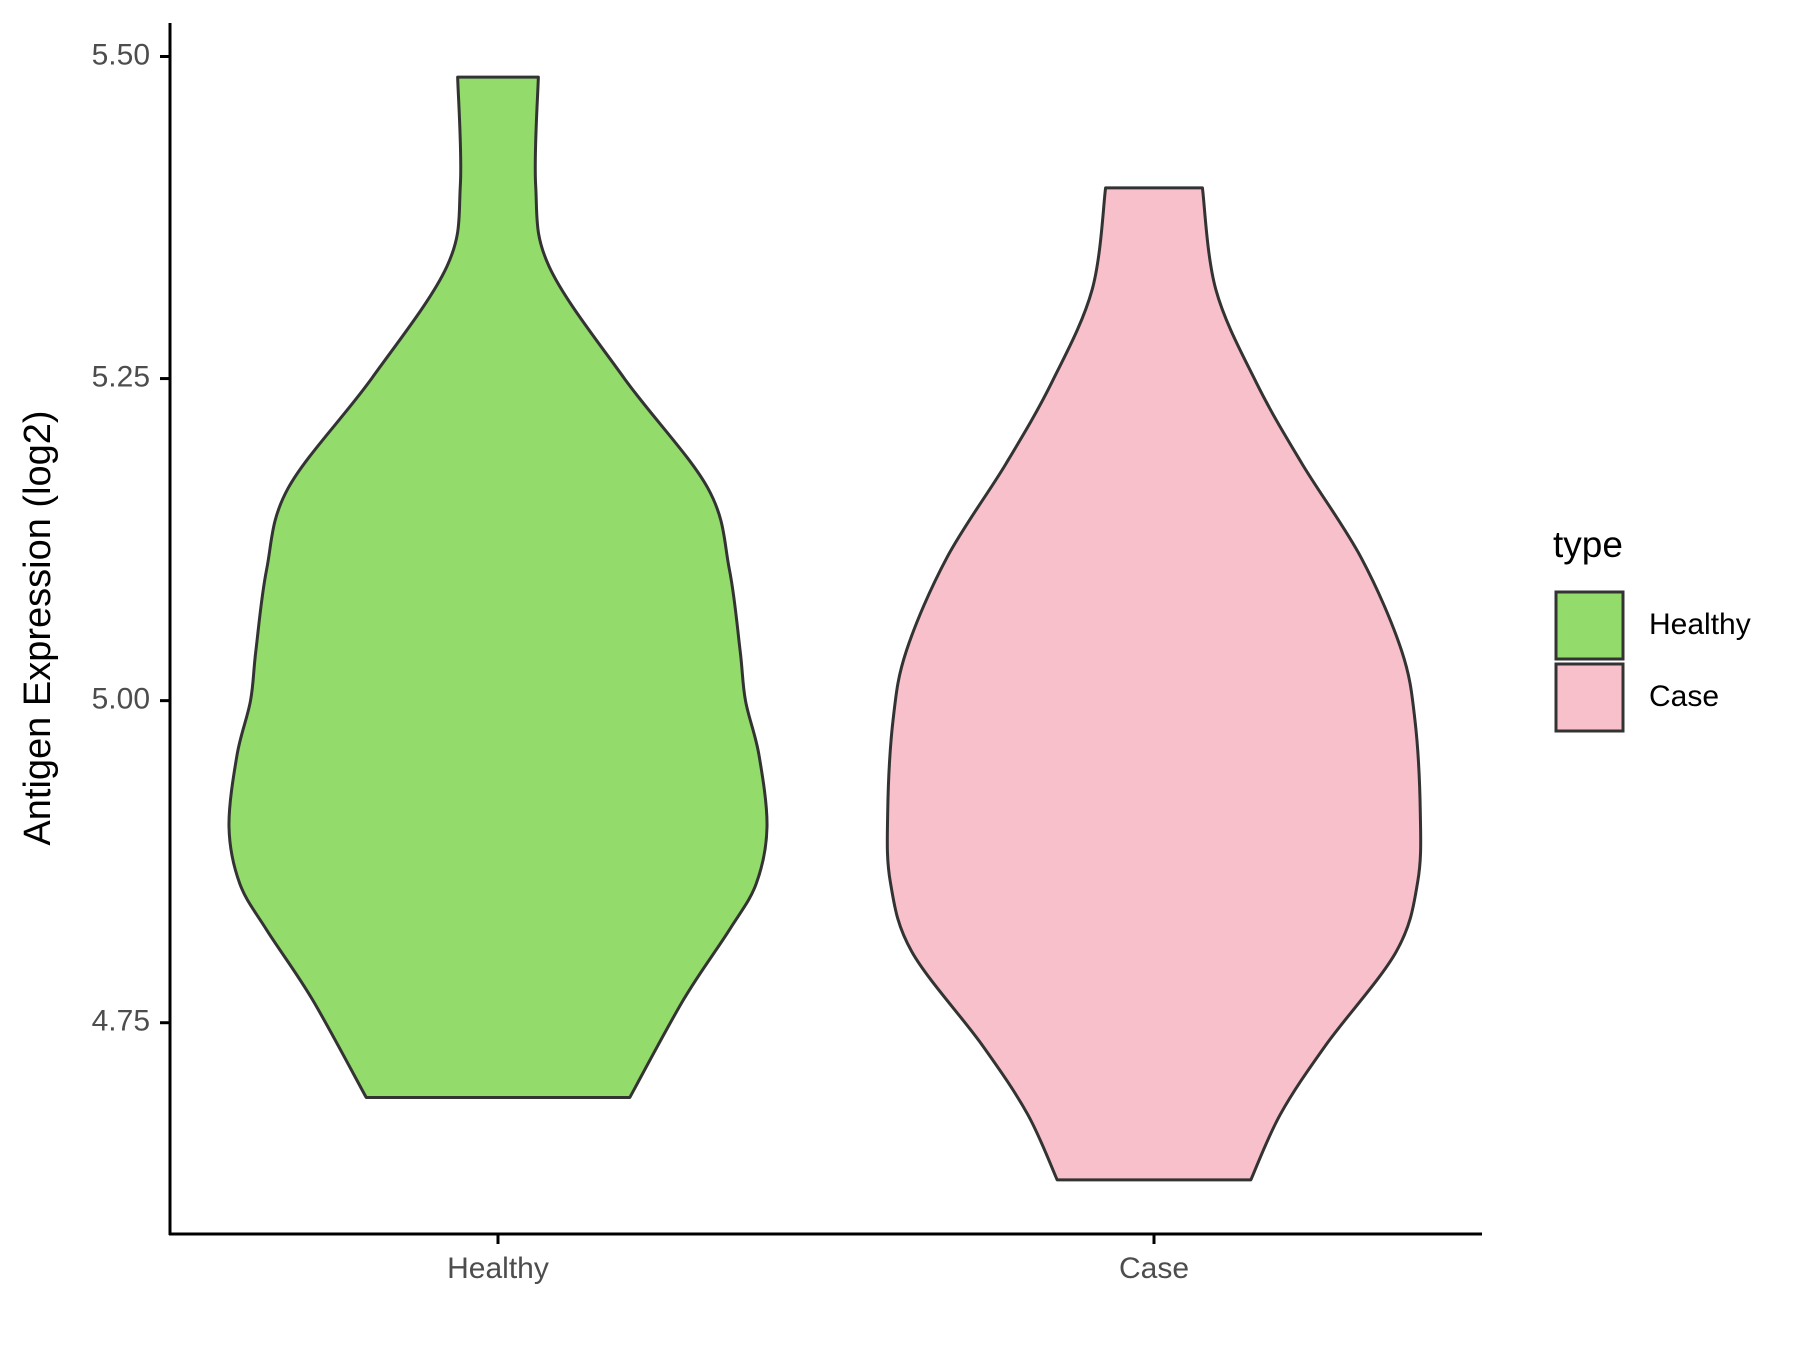 The height and width of the screenshot is (1350, 1800). Describe the element at coordinates (121, 376) in the screenshot. I see `y-tick-label: 5.25` at that location.